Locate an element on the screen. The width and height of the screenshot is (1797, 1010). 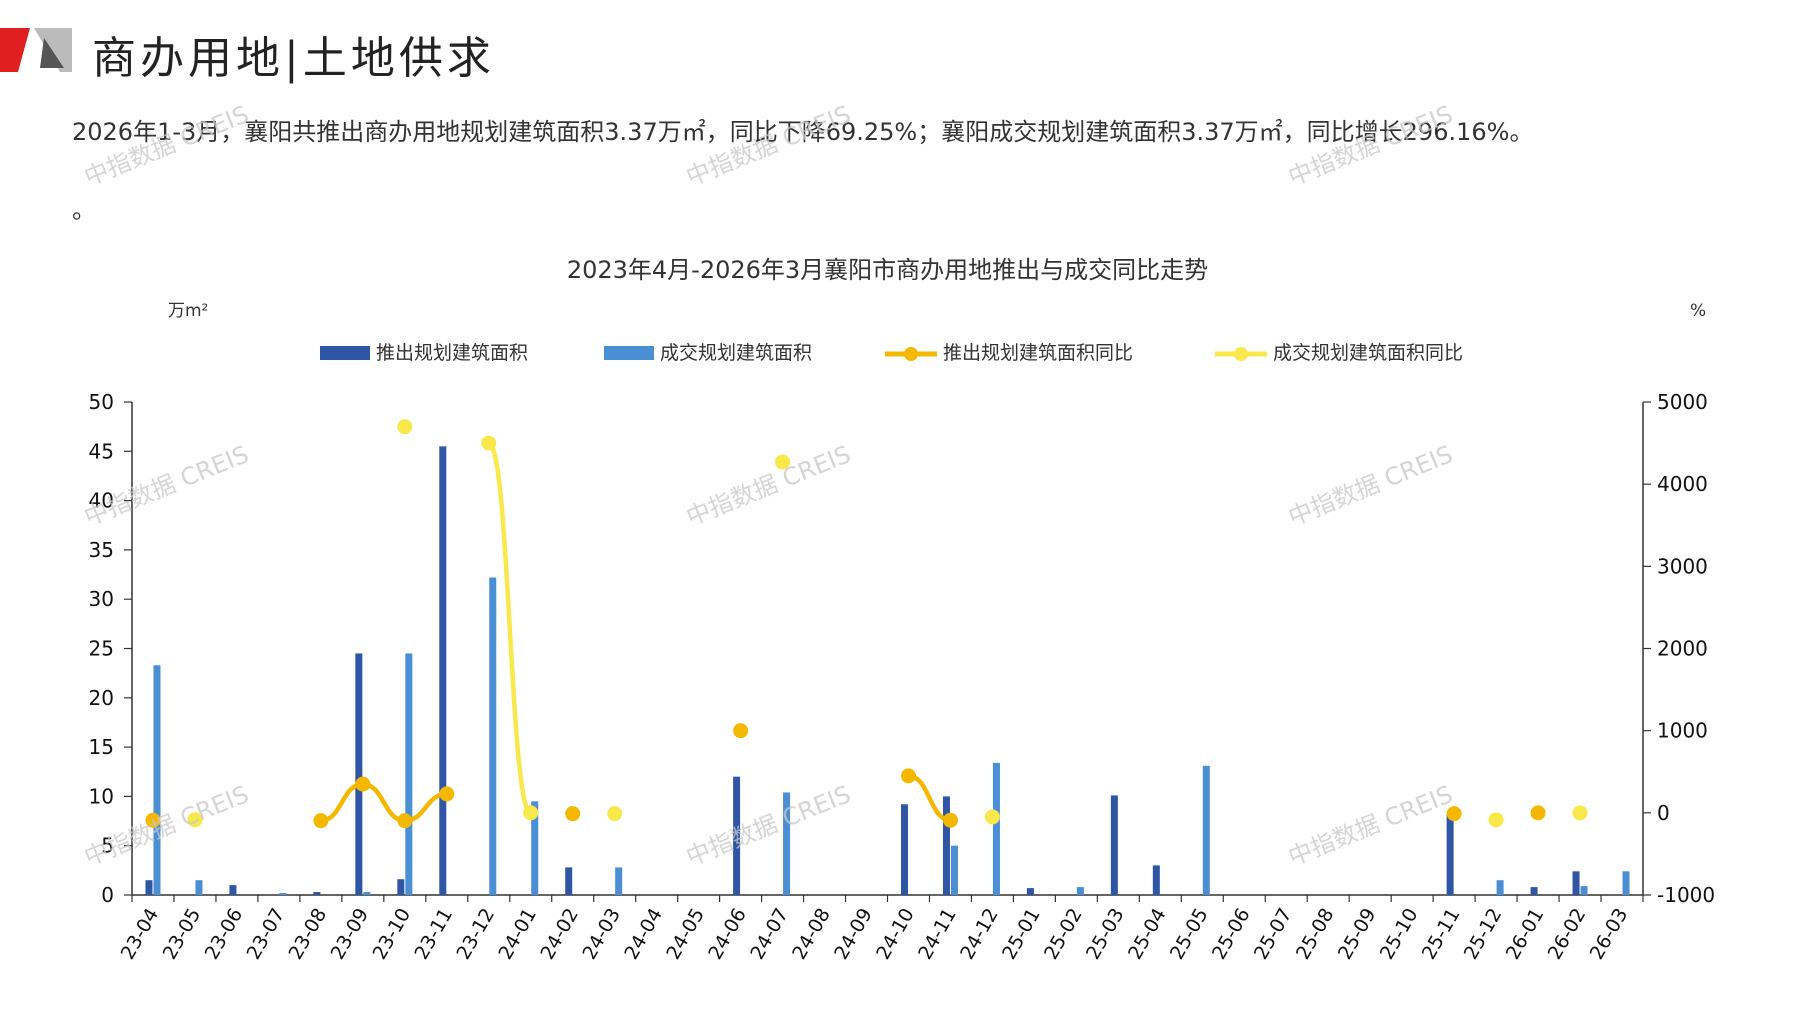
left-y-tick-label: 25 is located at coordinates (101, 649).